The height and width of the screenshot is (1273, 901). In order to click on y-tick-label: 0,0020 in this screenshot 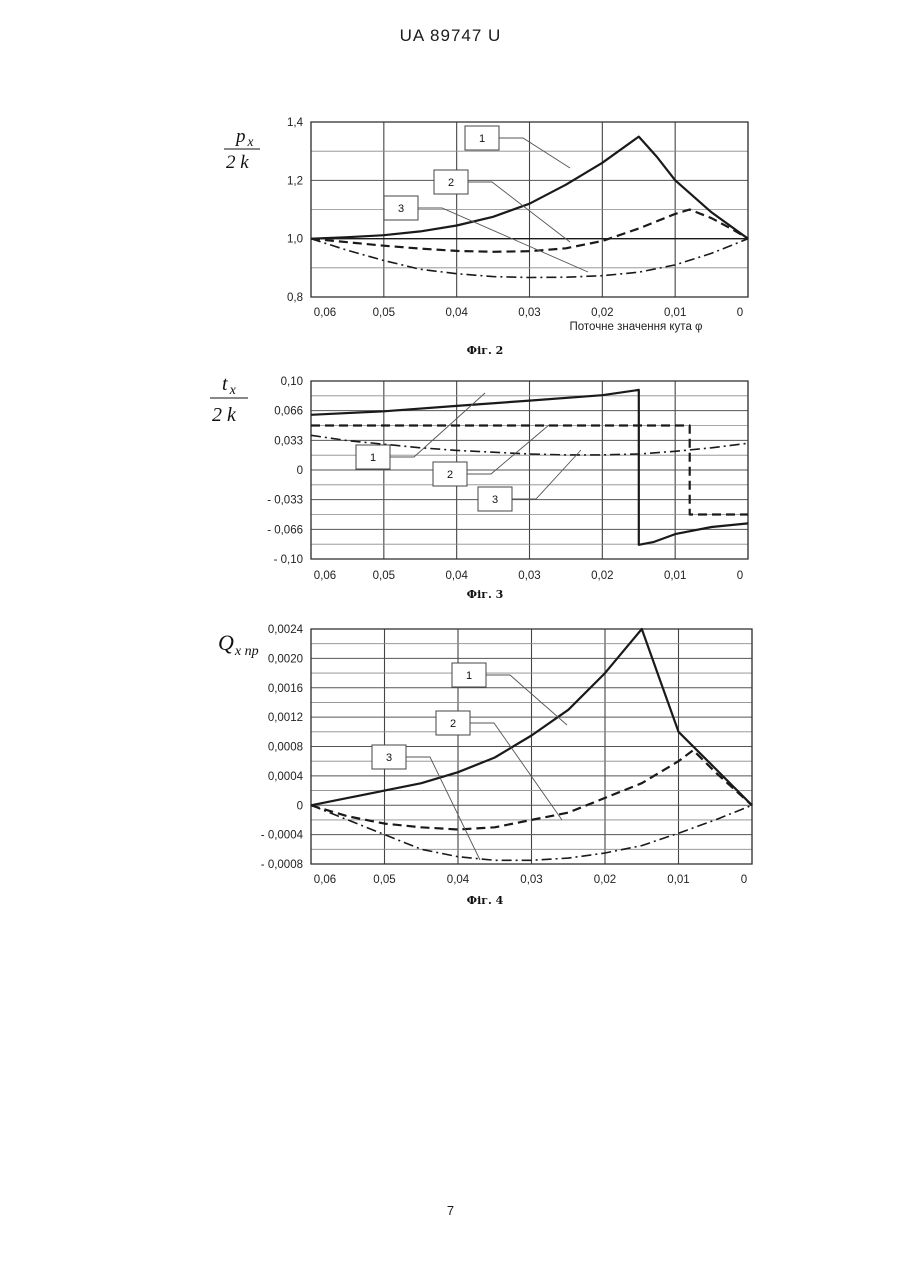, I will do `click(285, 659)`.